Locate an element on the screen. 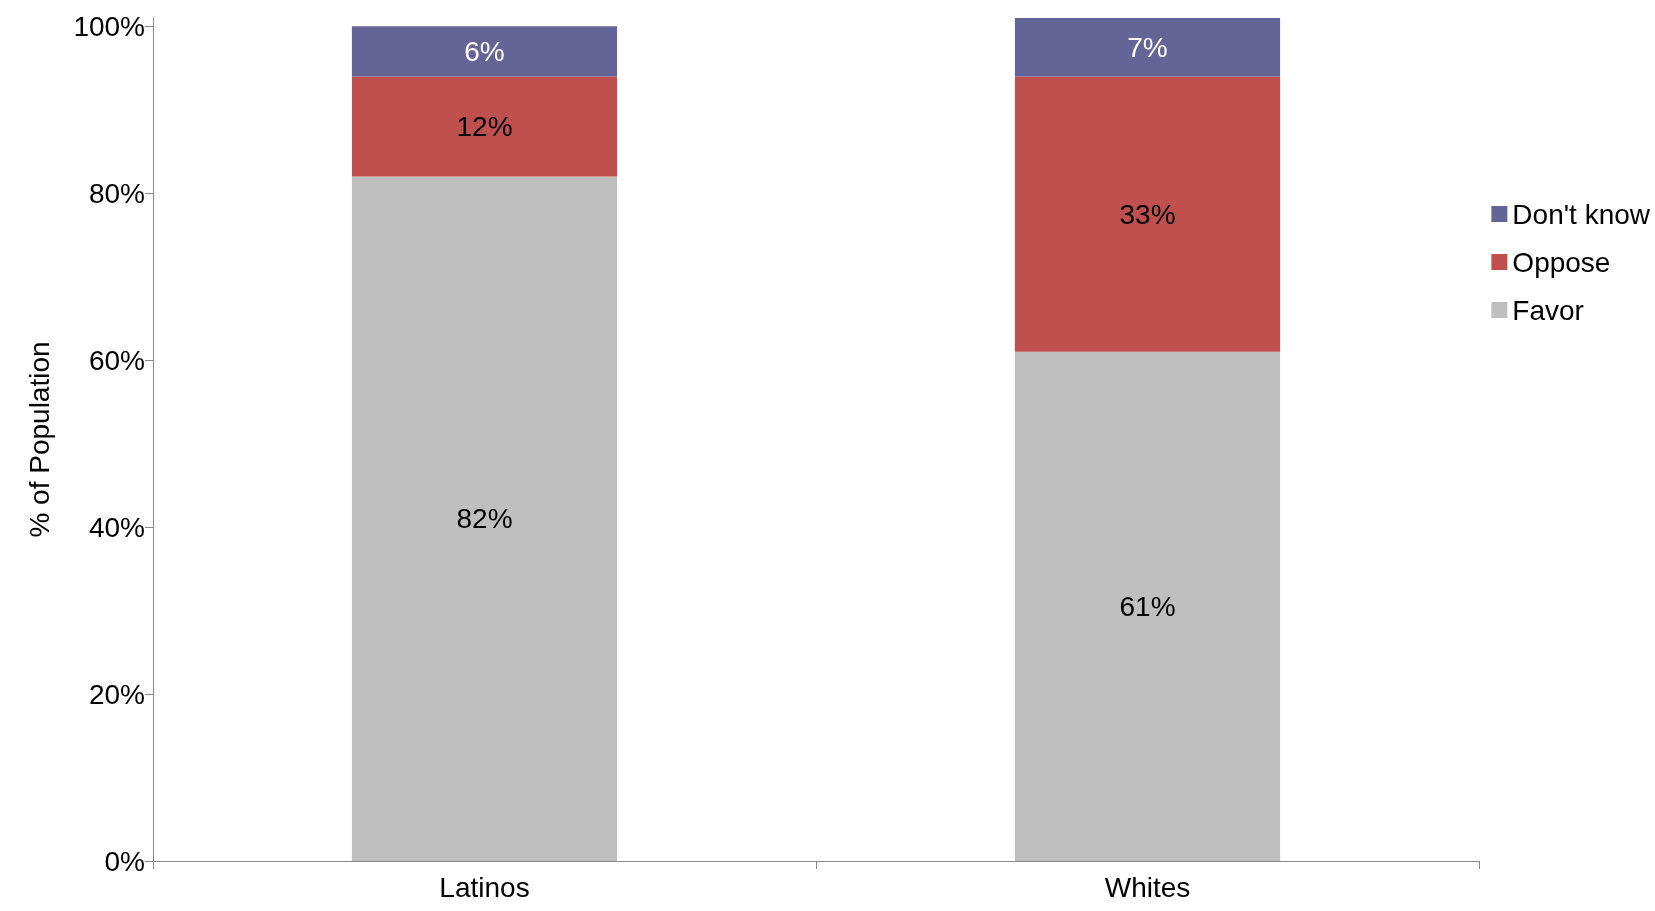 The width and height of the screenshot is (1655, 911). data-label: 12% is located at coordinates (484, 127).